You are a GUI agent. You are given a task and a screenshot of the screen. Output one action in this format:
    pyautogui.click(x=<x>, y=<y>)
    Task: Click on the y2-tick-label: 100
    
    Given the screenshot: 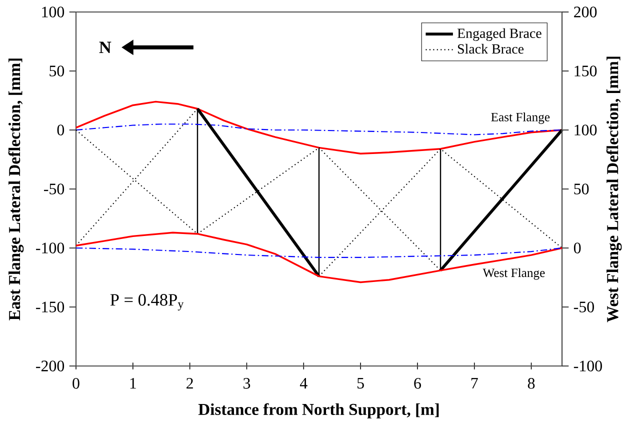 What is the action you would take?
    pyautogui.click(x=585, y=130)
    